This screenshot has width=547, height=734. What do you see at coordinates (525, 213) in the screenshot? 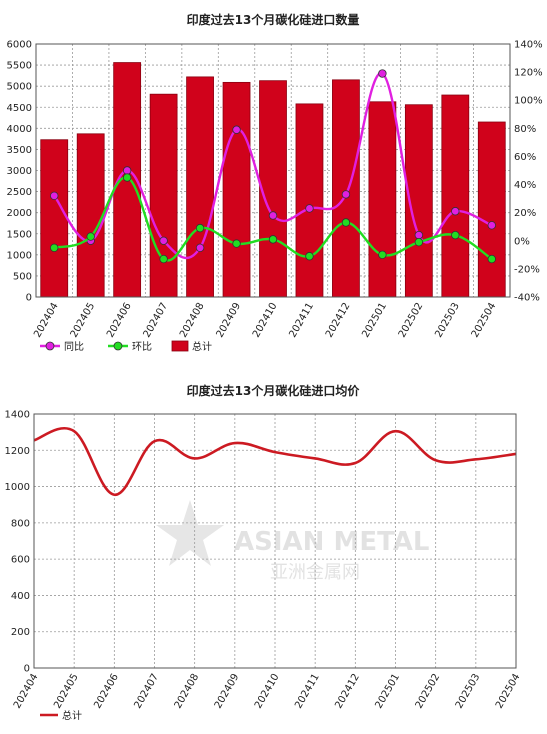
I see `chart1-ytick-right: 20%` at bounding box center [525, 213].